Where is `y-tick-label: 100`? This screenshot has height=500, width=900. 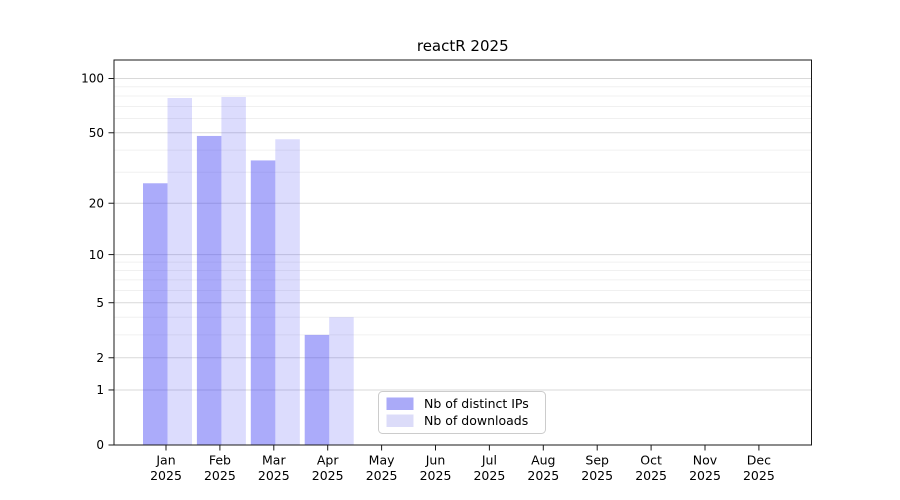
y-tick-label: 100 is located at coordinates (92, 79).